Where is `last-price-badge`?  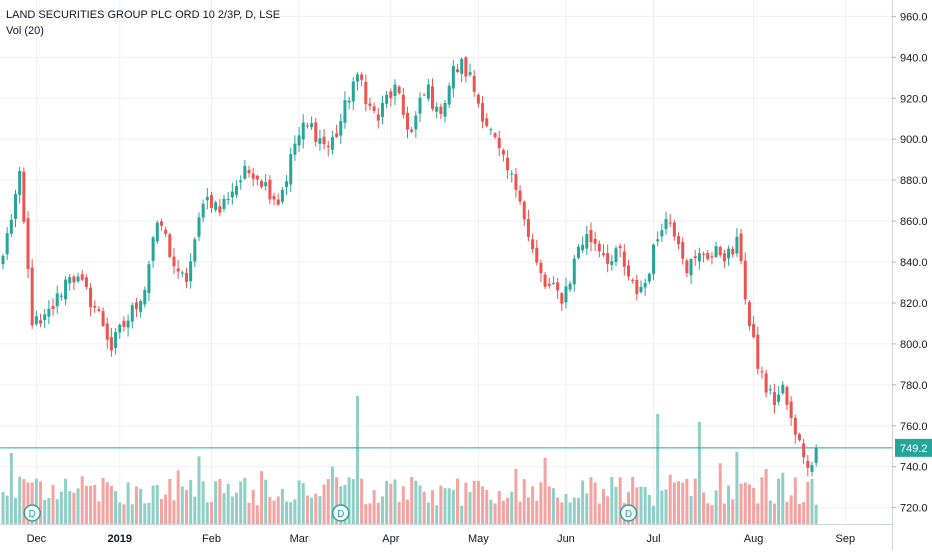 last-price-badge is located at coordinates (913, 447).